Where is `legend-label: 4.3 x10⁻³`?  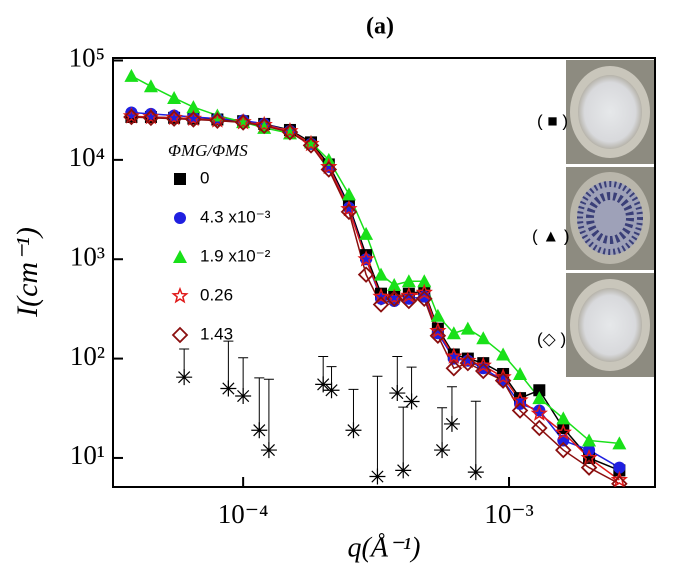 legend-label: 4.3 x10⁻³ is located at coordinates (235, 216).